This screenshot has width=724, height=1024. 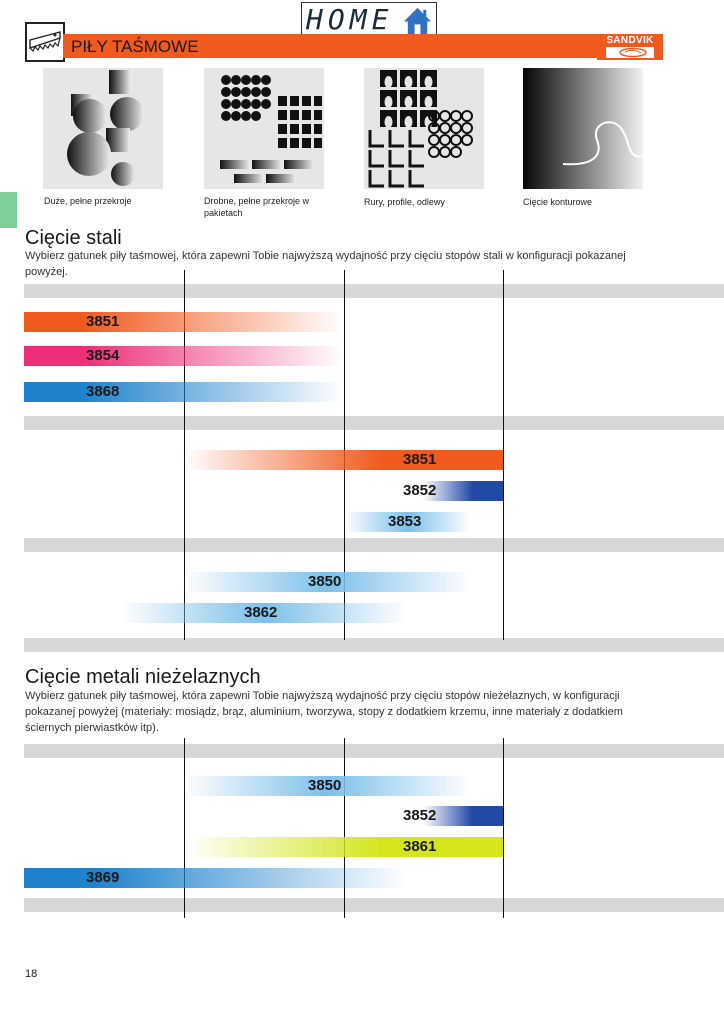 What do you see at coordinates (88, 201) in the screenshot?
I see `caption-large-solid-sections: Duże, pełne przekroje` at bounding box center [88, 201].